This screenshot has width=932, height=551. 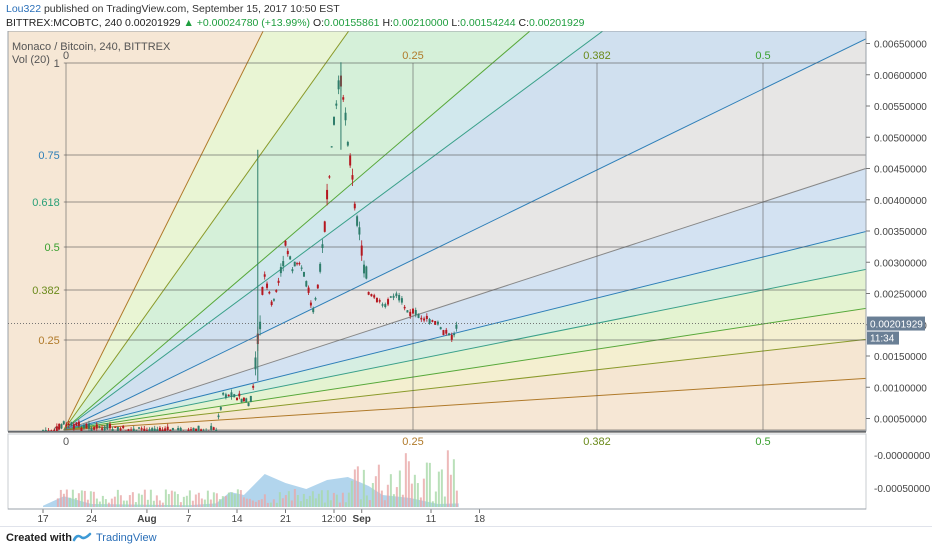 I want to click on y-tick-label: 0.00300000, so click(x=900, y=263).